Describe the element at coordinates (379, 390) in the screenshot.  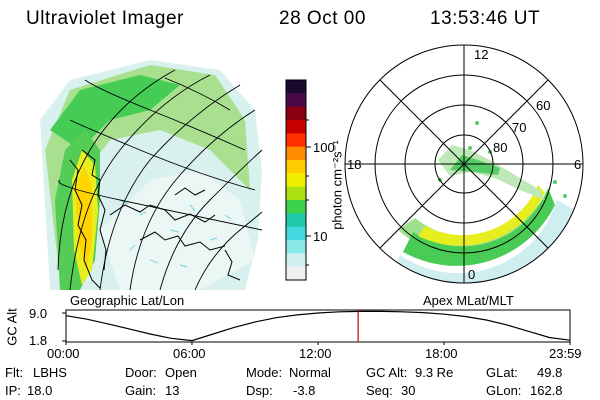
I see `status-seq-label: Seq:` at that location.